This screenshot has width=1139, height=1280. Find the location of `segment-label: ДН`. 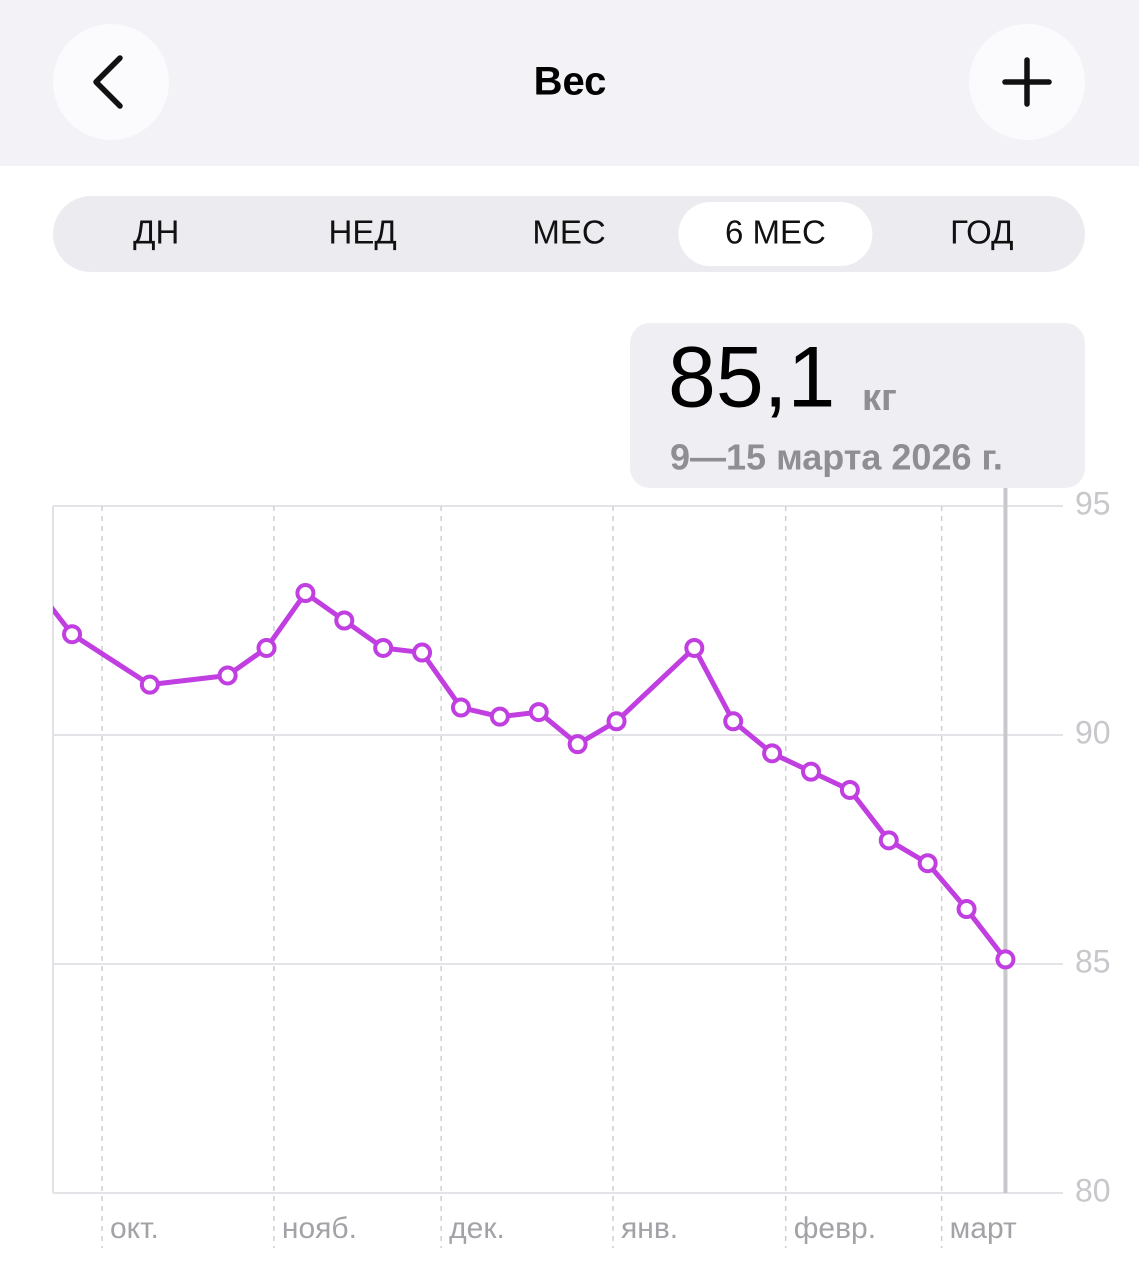

segment-label: ДН is located at coordinates (156, 232).